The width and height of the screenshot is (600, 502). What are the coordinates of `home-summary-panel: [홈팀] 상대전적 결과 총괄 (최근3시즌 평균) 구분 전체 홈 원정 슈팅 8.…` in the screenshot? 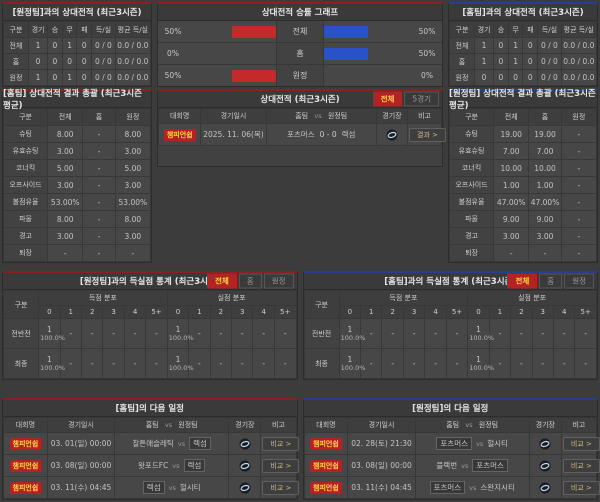 It's located at (77, 176).